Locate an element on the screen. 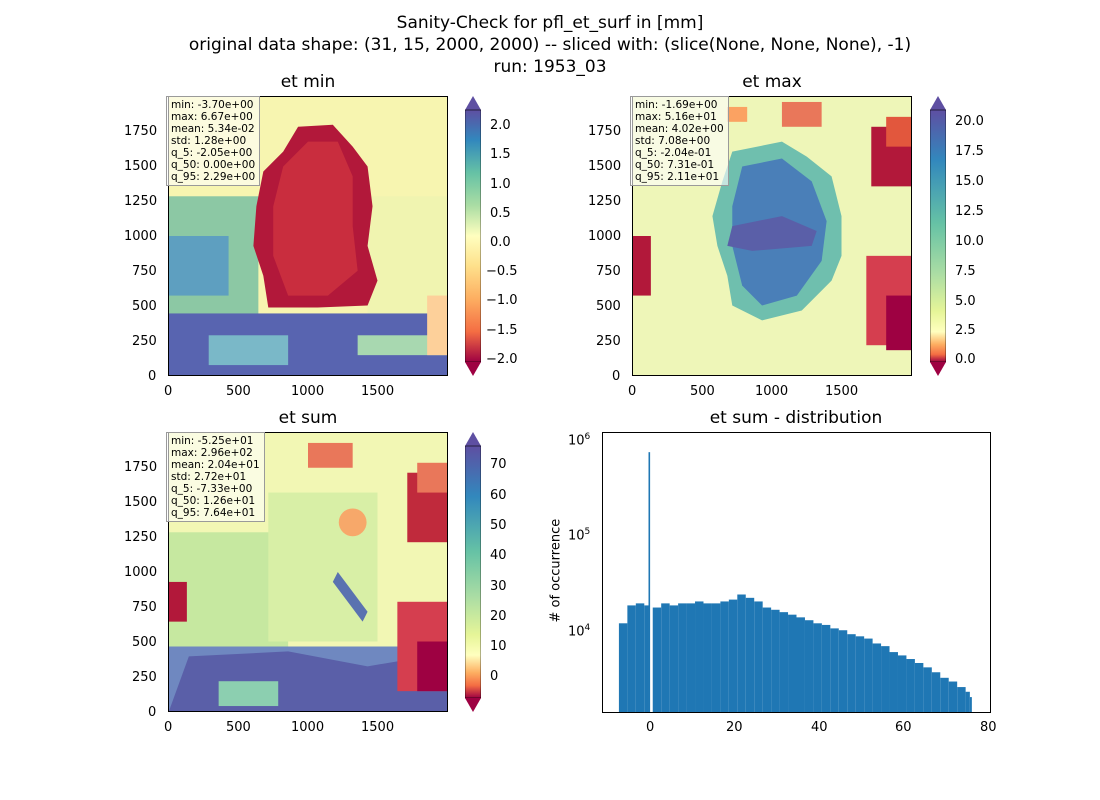  et-sum-heatmap is located at coordinates (308, 572).